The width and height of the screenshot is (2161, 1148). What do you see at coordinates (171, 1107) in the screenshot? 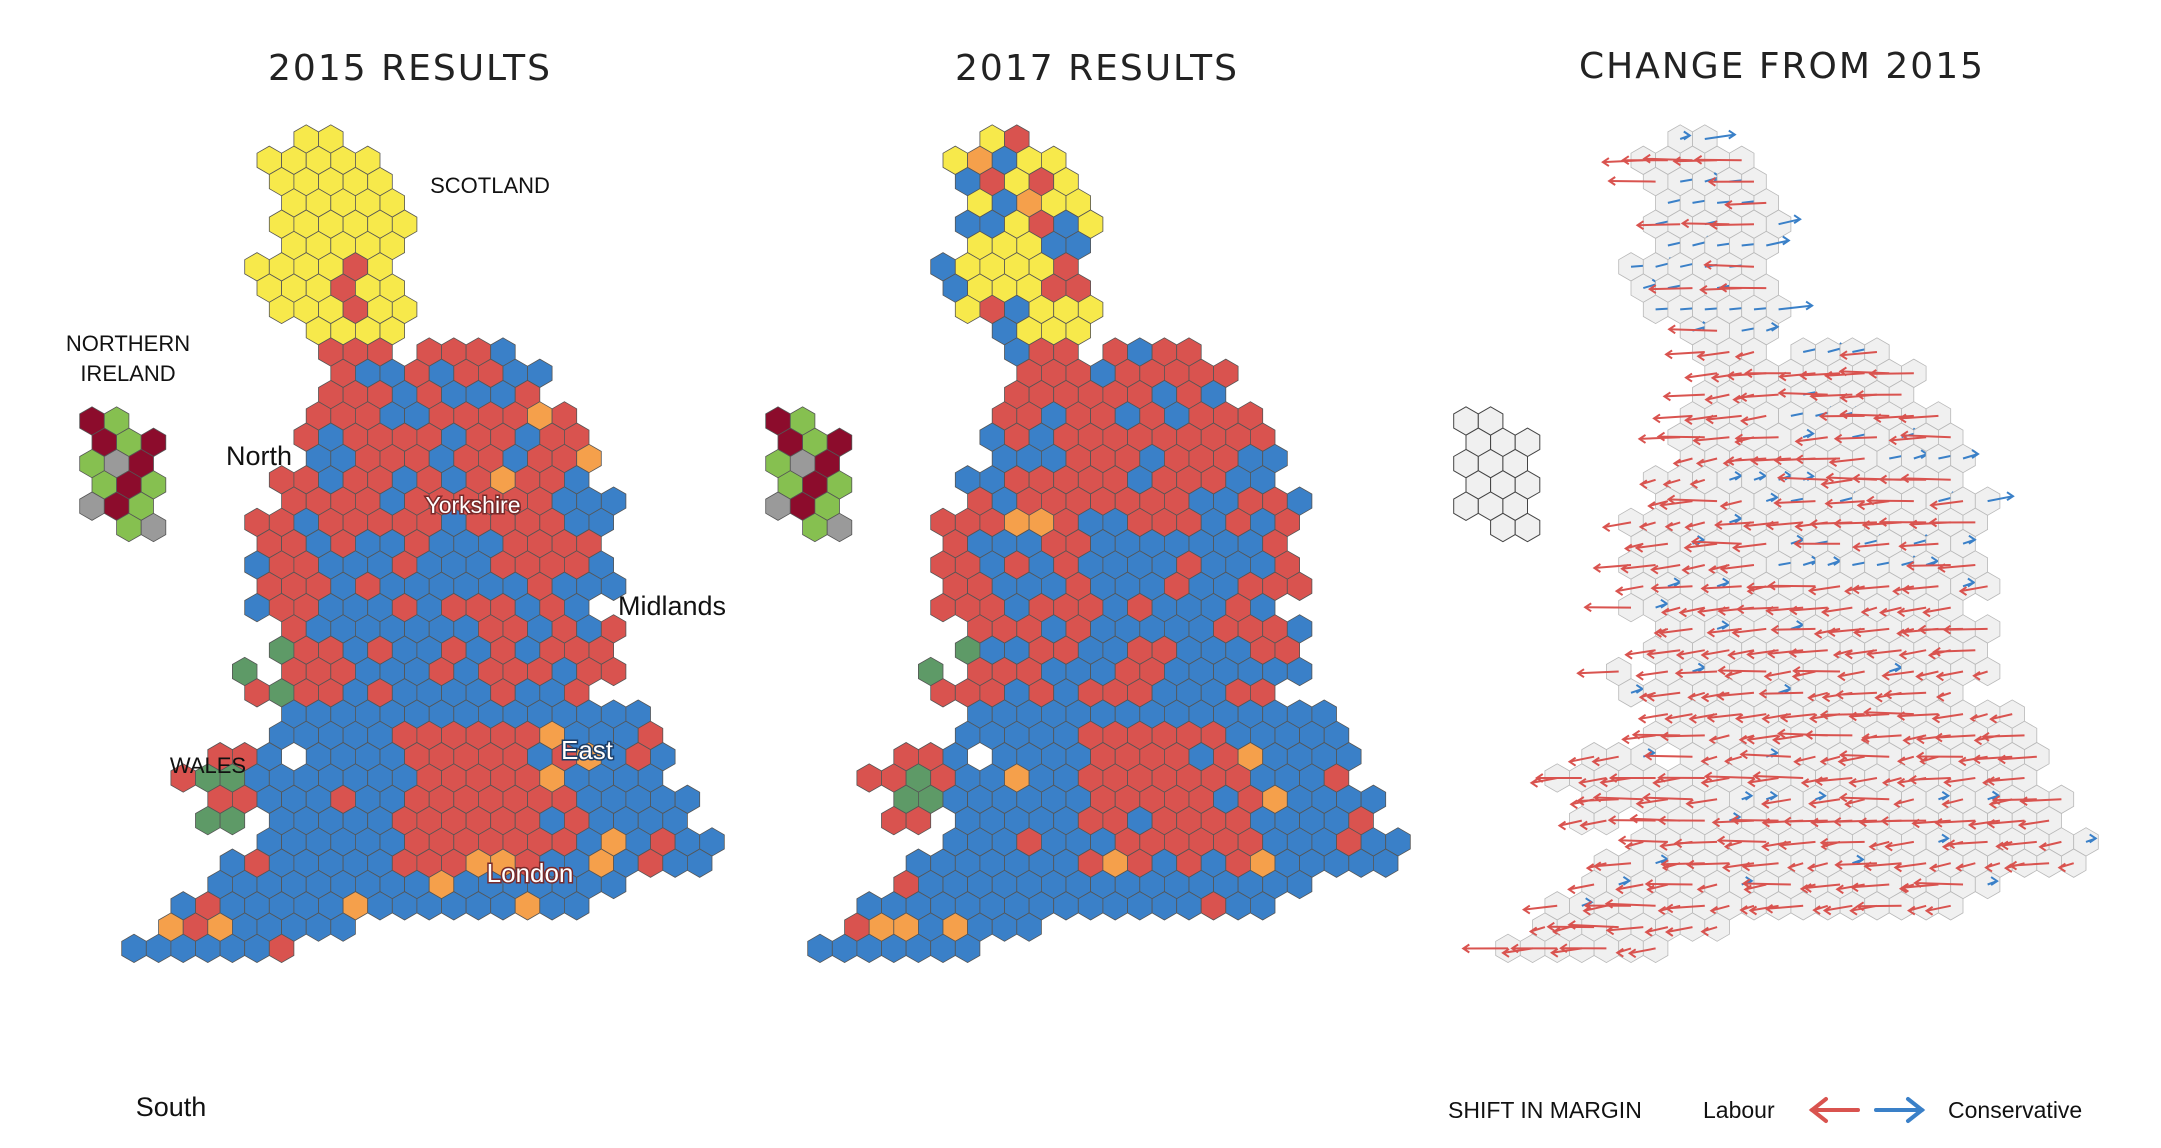
I see `label-south: South` at bounding box center [171, 1107].